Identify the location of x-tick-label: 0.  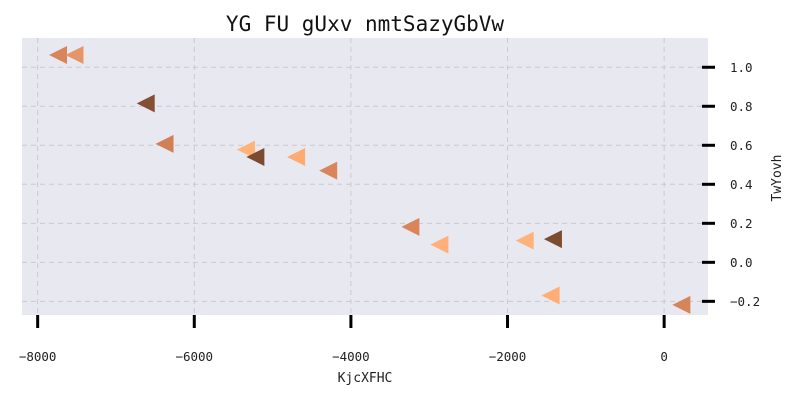
(664, 356).